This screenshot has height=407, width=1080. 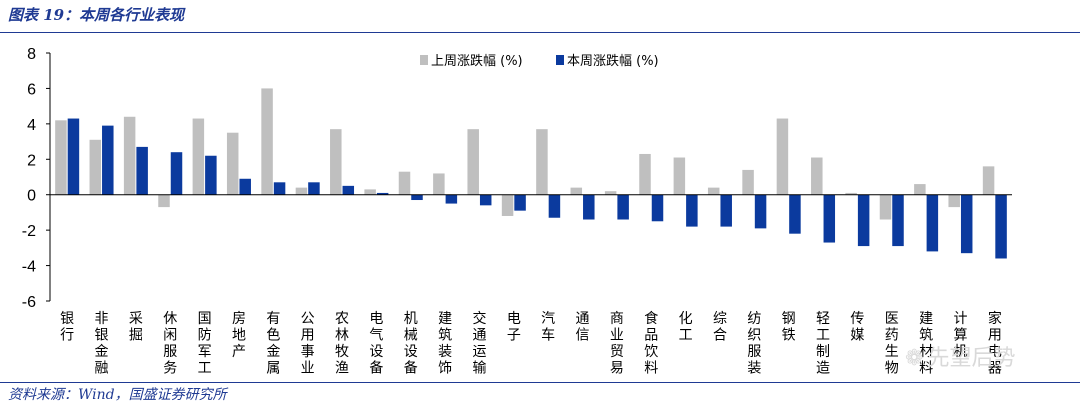 What do you see at coordinates (445, 344) in the screenshot?
I see `x-tick-label: 建筑装饰` at bounding box center [445, 344].